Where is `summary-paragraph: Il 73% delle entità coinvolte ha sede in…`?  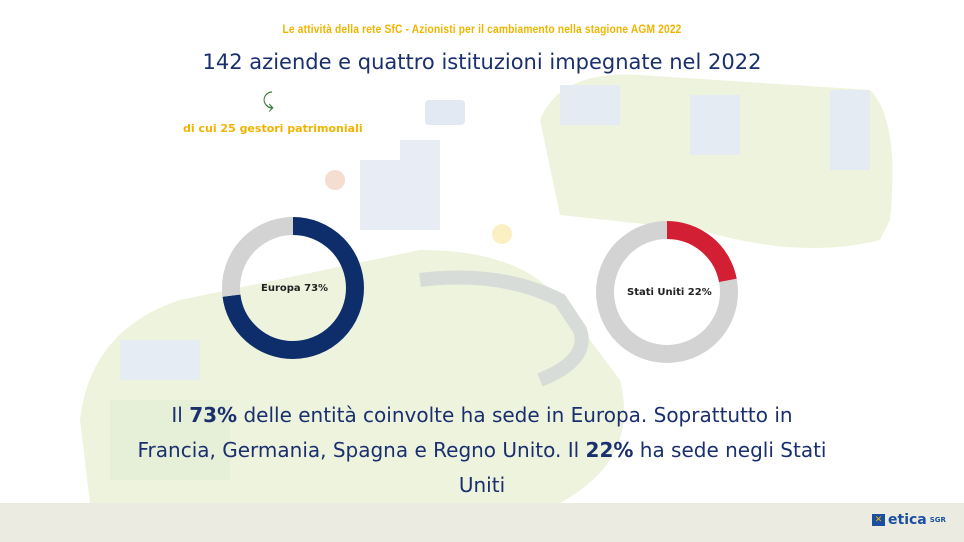
summary-paragraph: Il 73% delle entità coinvolte ha sede in… is located at coordinates (482, 450).